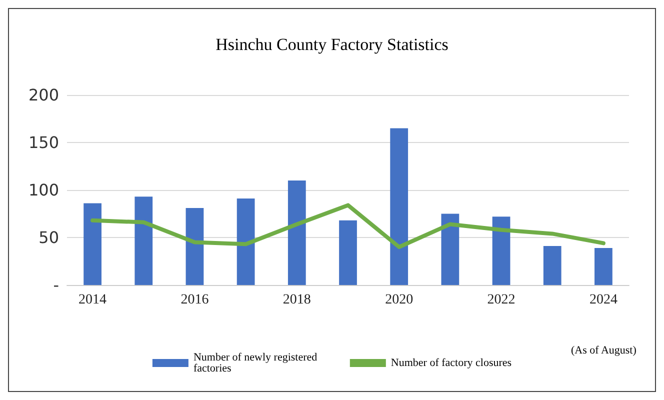 Image resolution: width=664 pixels, height=400 pixels. Describe the element at coordinates (43, 95) in the screenshot. I see `y-tick-label: 200` at that location.